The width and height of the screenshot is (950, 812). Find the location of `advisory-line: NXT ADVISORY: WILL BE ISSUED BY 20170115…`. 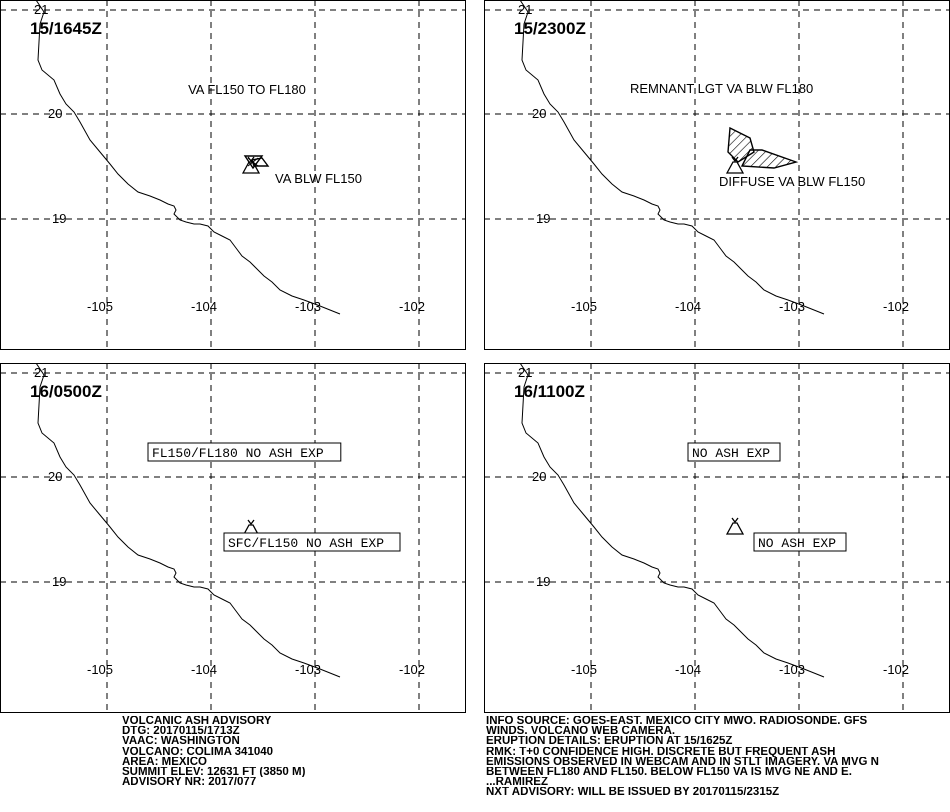

advisory-line: NXT ADVISORY: WILL BE ISSUED BY 20170115… is located at coordinates (633, 792).